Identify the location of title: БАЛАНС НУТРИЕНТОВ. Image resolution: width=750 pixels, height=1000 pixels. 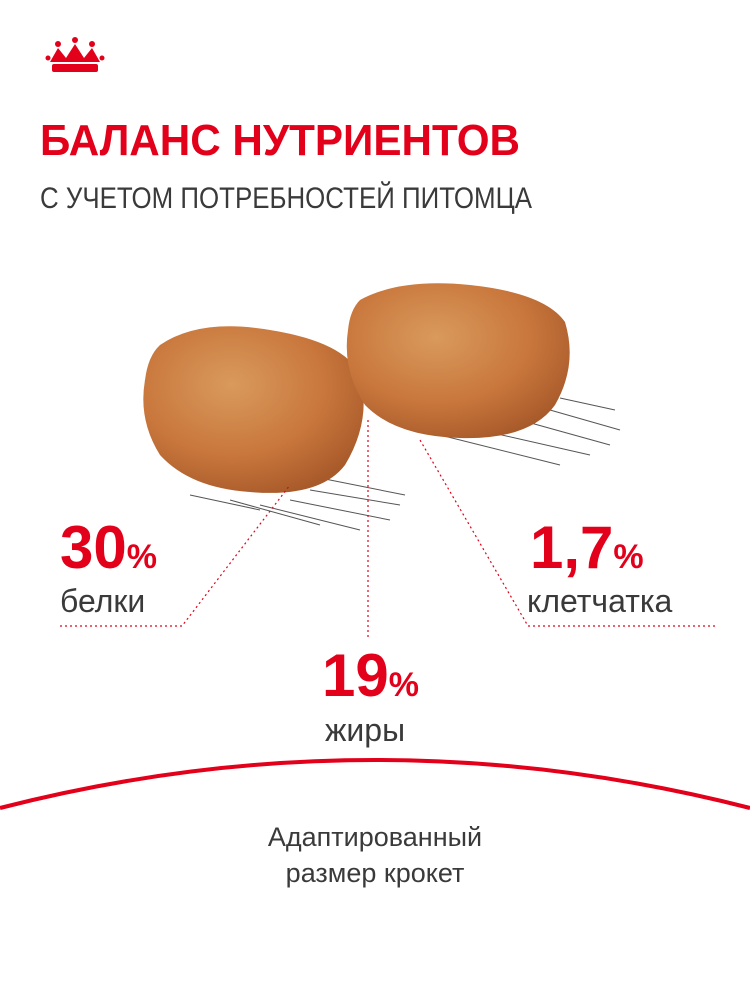
(280, 140).